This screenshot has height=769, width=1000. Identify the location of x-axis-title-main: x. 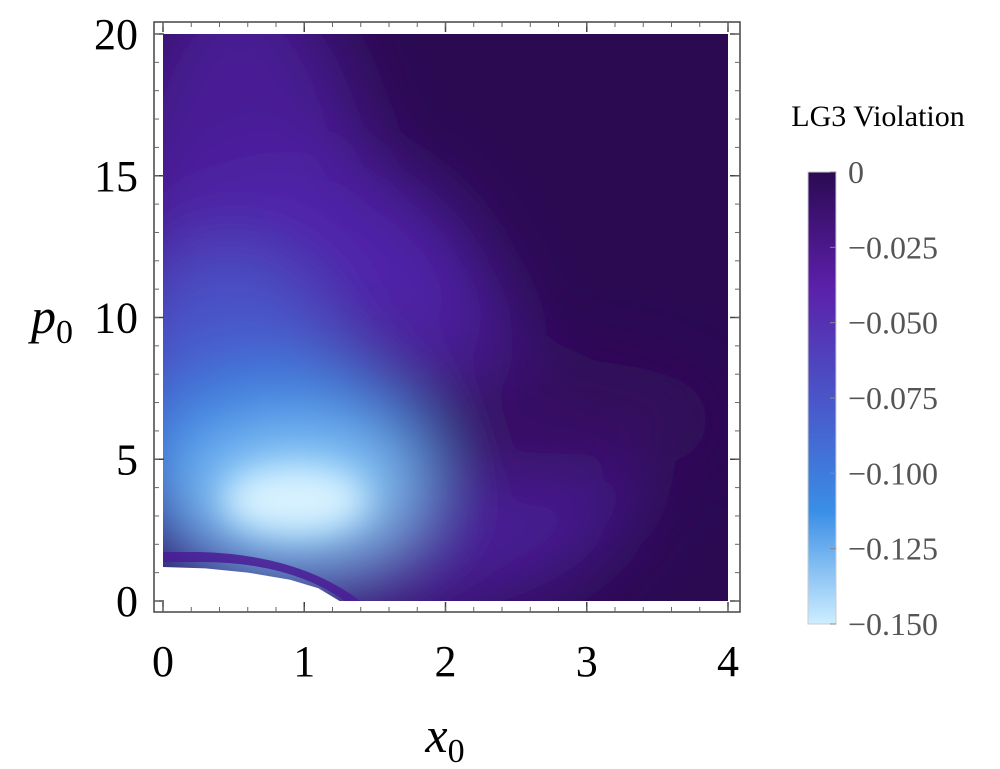
(435, 735).